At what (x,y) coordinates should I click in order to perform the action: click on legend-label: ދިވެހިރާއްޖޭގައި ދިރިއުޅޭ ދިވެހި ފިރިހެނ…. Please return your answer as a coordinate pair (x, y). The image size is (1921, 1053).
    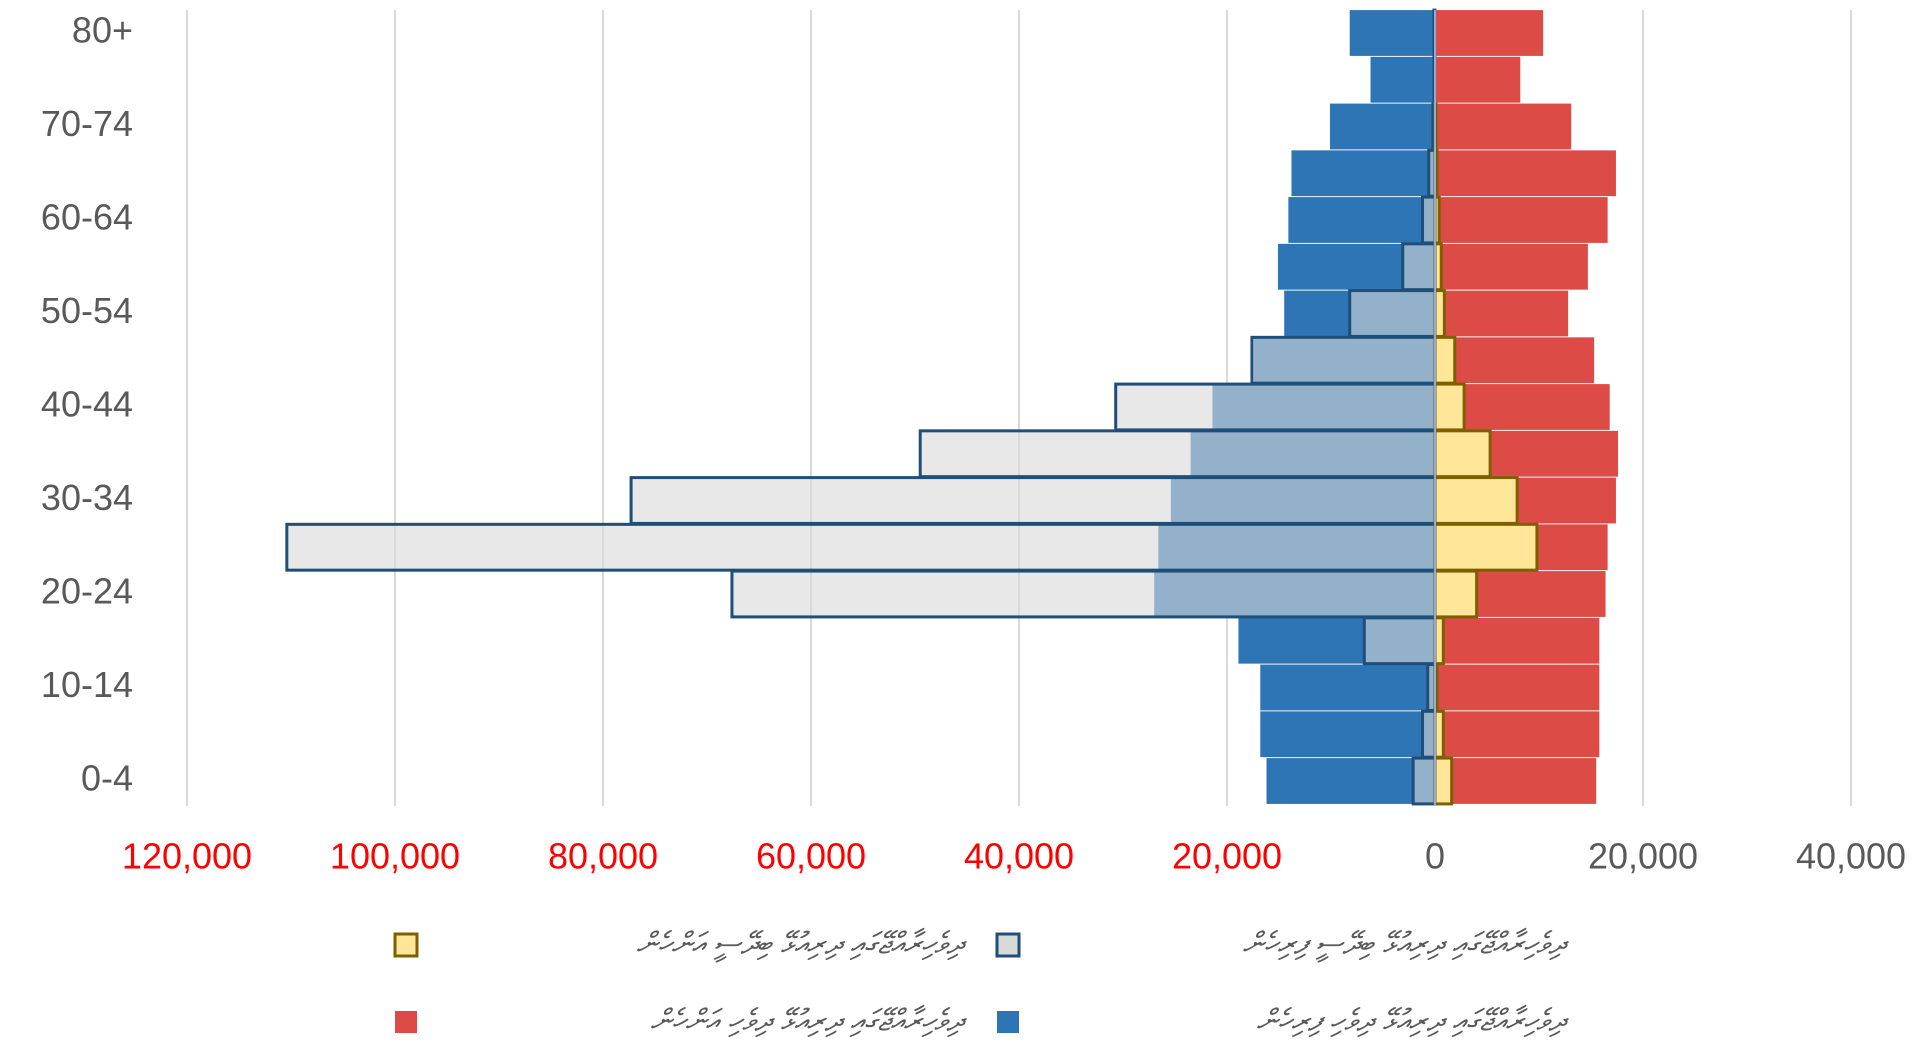
    Looking at the image, I should click on (1412, 1021).